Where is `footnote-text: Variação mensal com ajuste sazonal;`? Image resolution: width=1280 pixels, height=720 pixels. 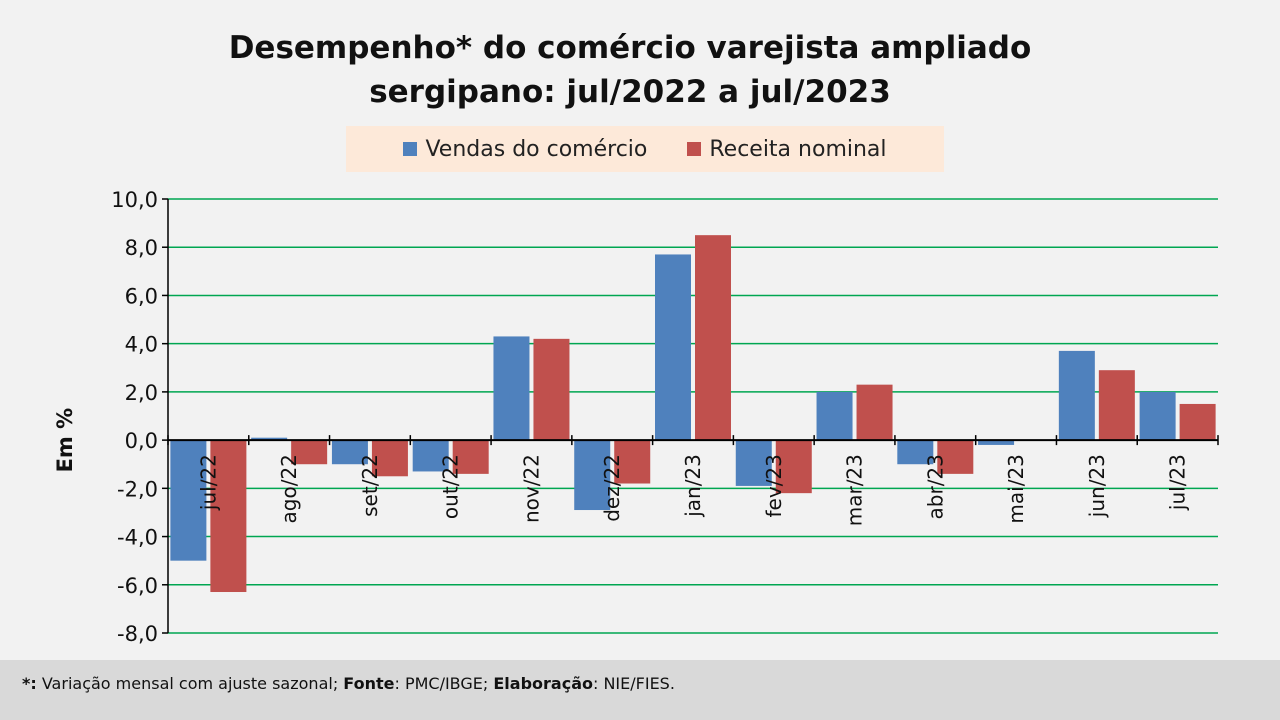
footnote-text: Variação mensal com ajuste sazonal; is located at coordinates (190, 683).